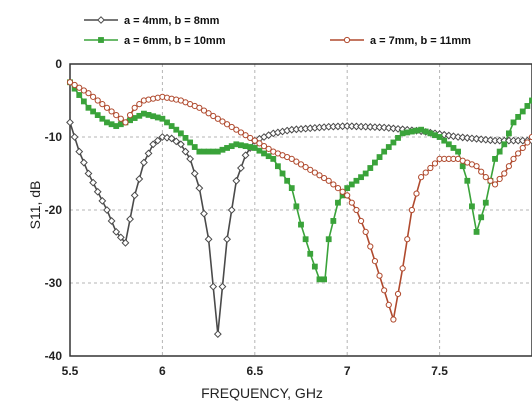 This screenshot has height=401, width=532. Describe the element at coordinates (101, 40) in the screenshot. I see `legend-marker` at that location.